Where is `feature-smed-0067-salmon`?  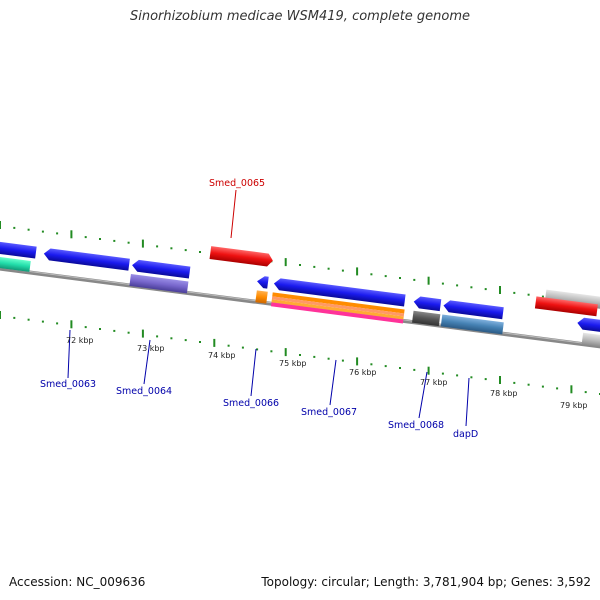 feature-smed-0067-salmon is located at coordinates (338, 306).